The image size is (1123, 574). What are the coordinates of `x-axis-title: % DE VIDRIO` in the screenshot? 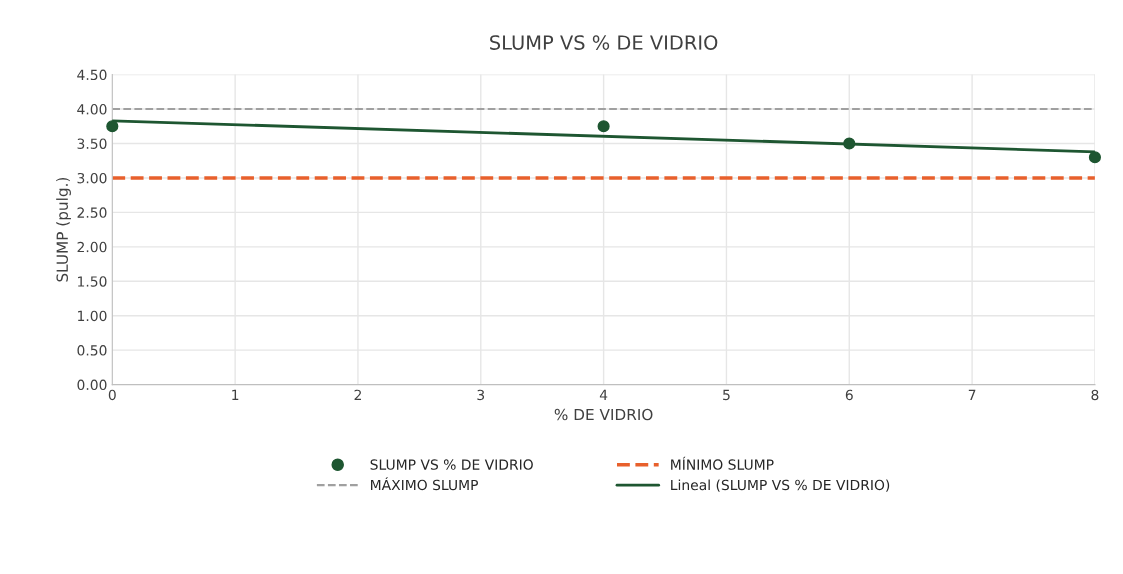 It's located at (603, 414).